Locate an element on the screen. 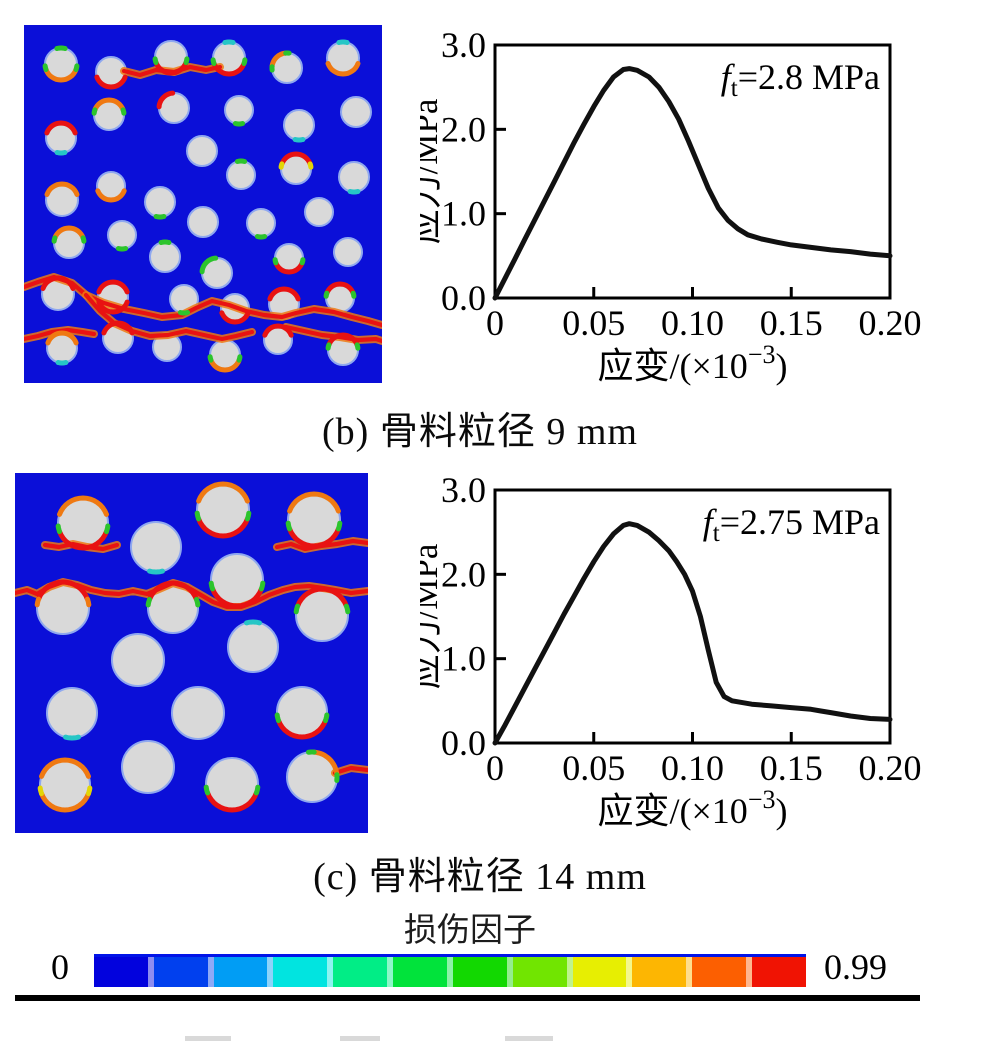 The width and height of the screenshot is (985, 1042). damage-colorbar is located at coordinates (450, 970).